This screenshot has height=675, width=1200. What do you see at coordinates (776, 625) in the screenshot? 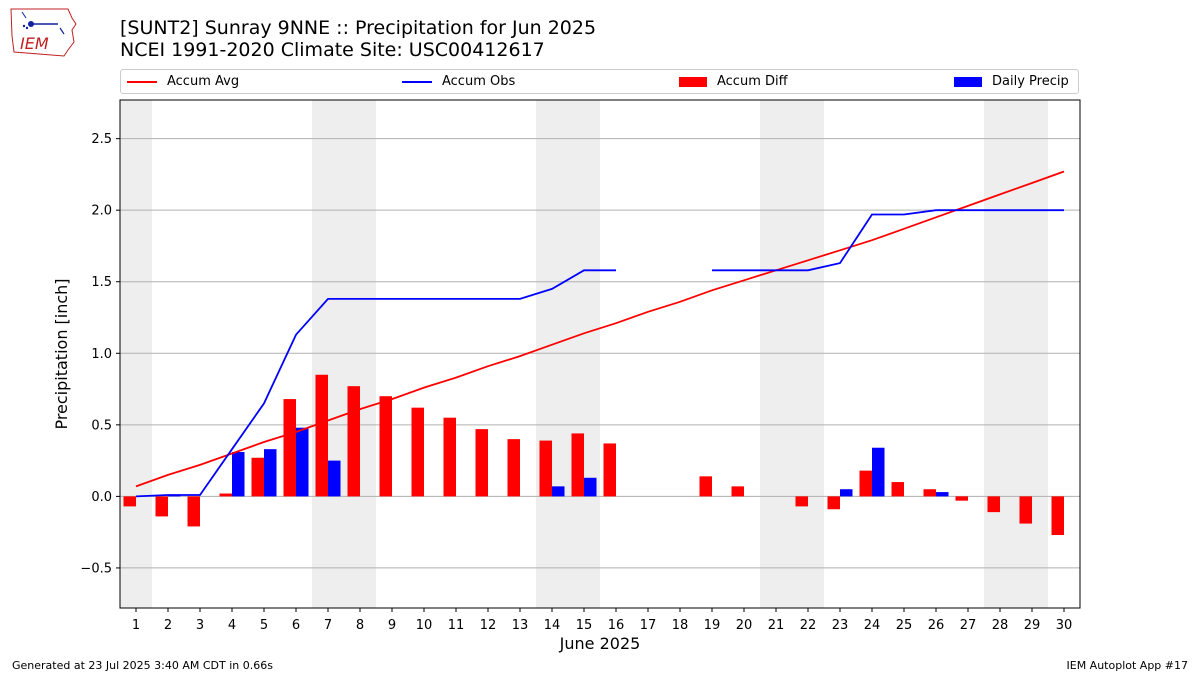
I see `x-tick-label: 21` at bounding box center [776, 625].